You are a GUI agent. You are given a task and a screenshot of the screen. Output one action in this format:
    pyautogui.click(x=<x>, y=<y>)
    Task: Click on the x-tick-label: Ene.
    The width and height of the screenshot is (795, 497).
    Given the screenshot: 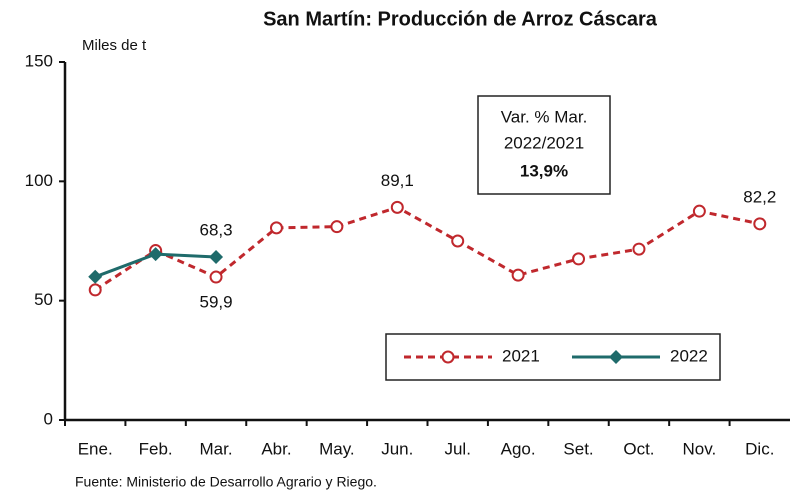 What is the action you would take?
    pyautogui.click(x=95, y=448)
    